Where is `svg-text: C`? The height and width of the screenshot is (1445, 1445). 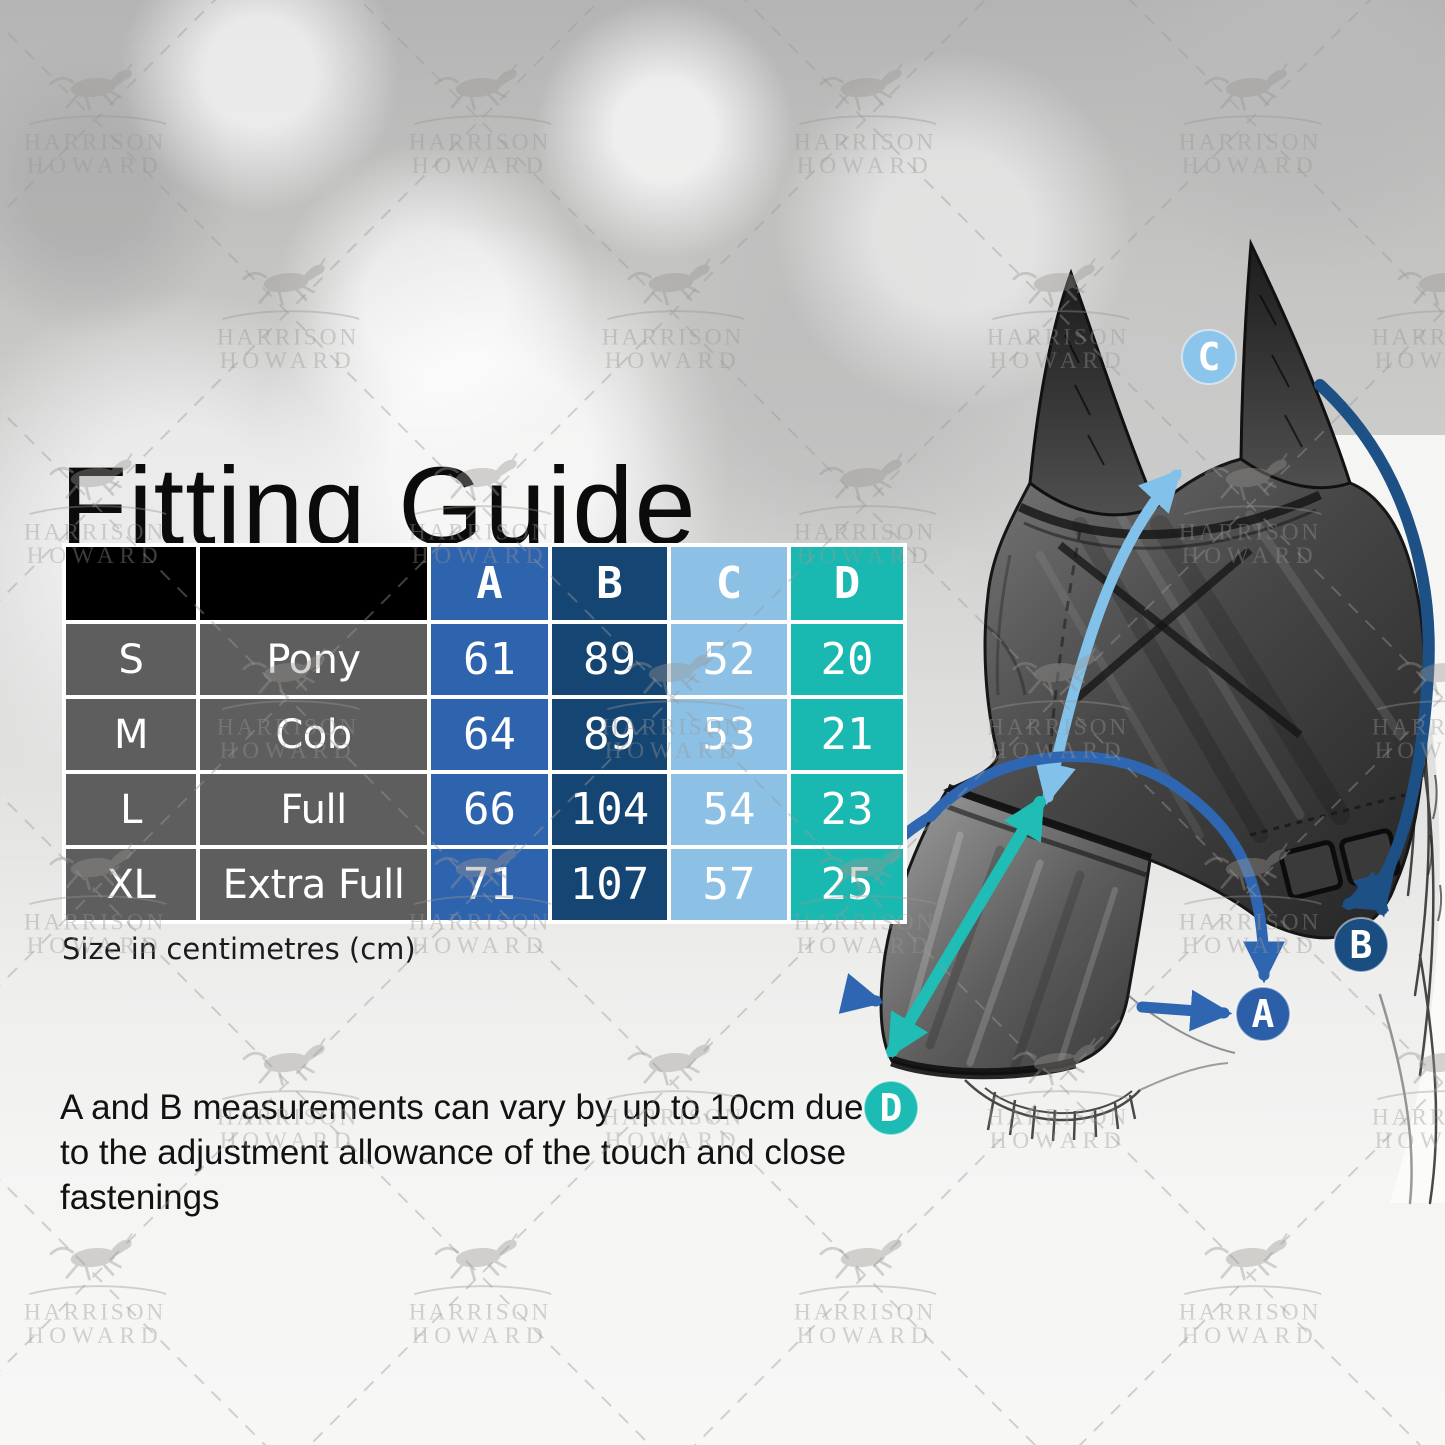 svg-text: C is located at coordinates (1209, 357).